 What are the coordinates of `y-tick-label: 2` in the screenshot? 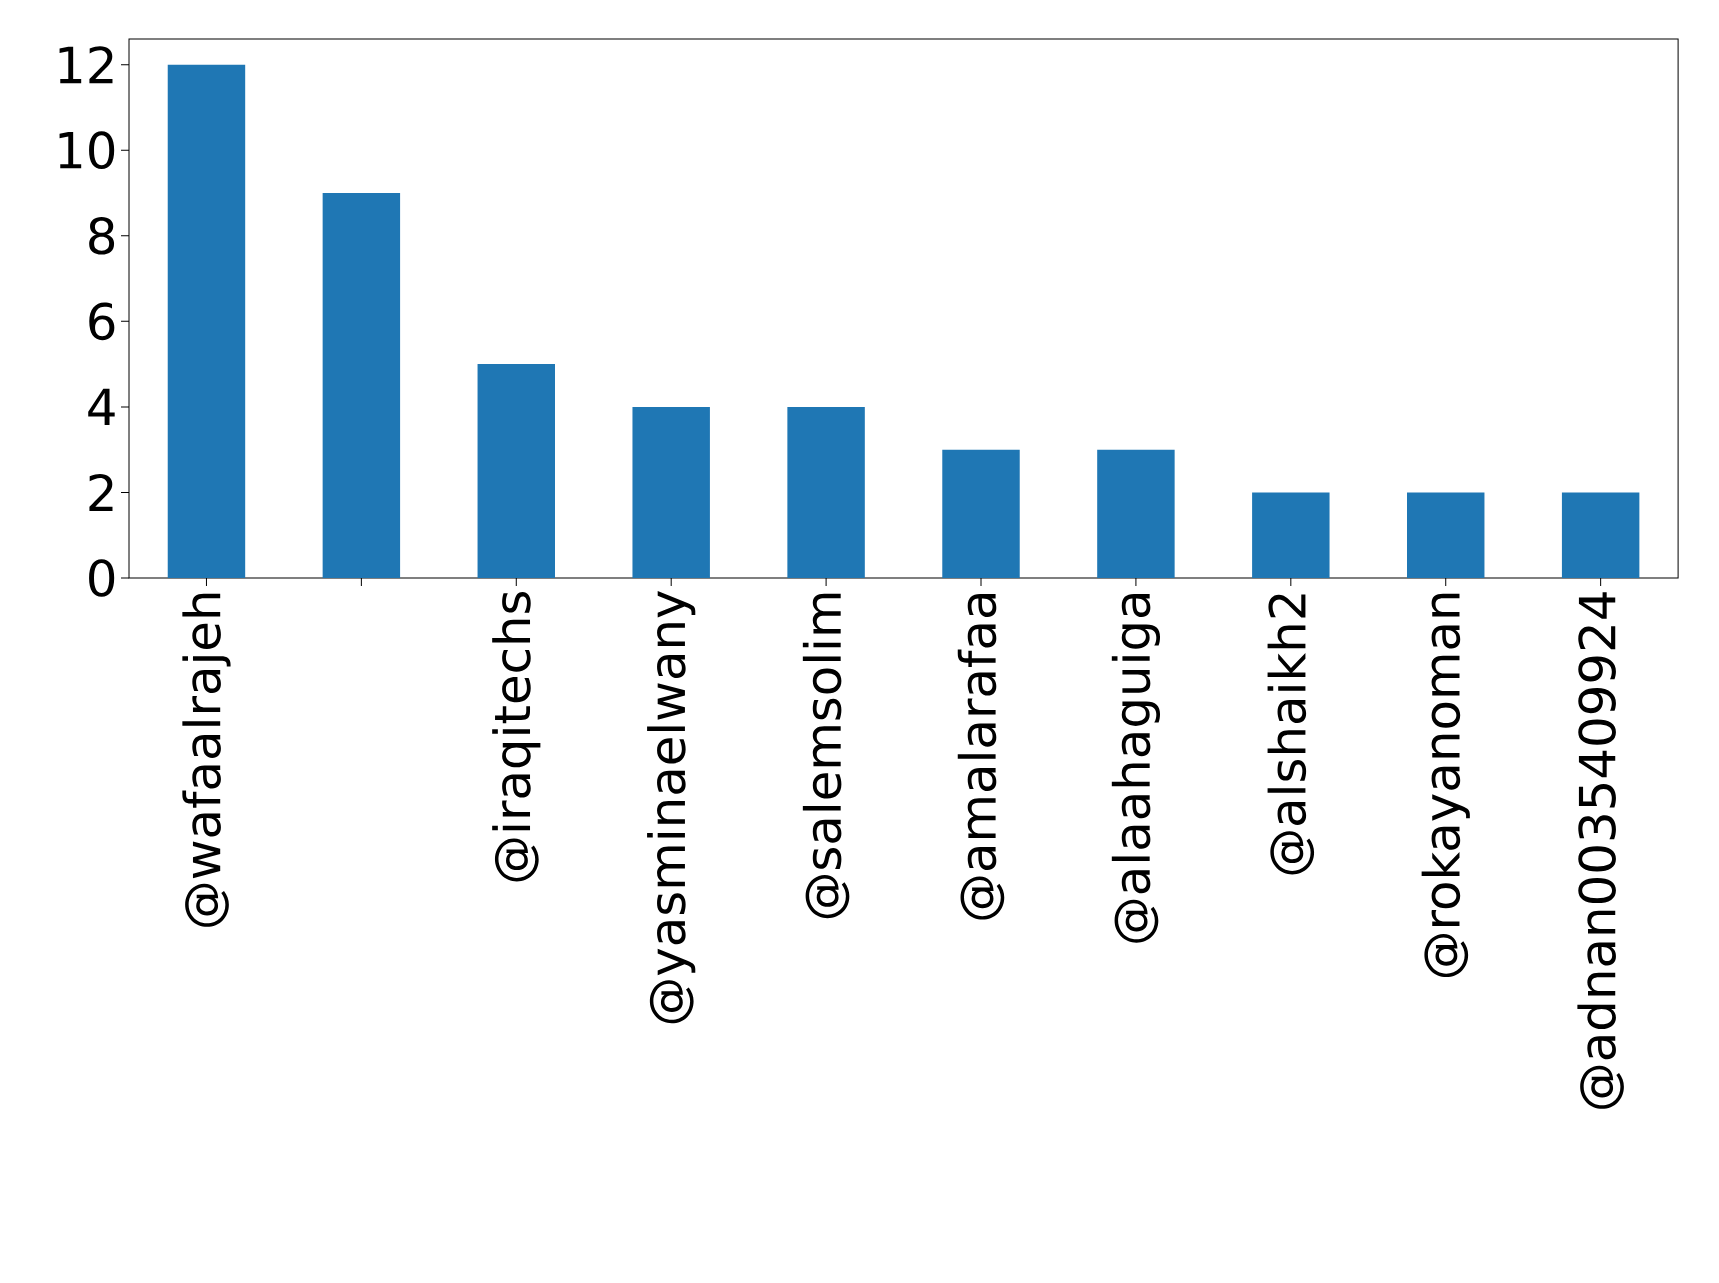 It's located at (101, 492).